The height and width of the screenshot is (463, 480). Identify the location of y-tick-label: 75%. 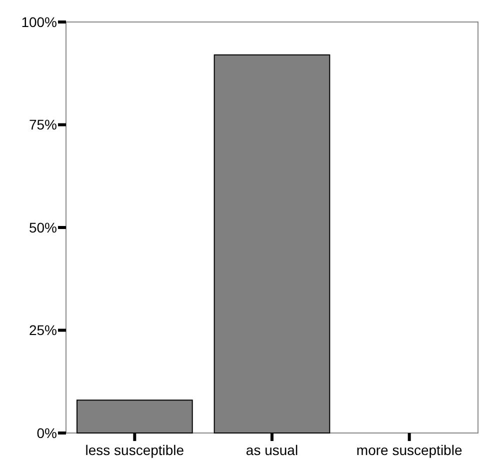
(42, 124).